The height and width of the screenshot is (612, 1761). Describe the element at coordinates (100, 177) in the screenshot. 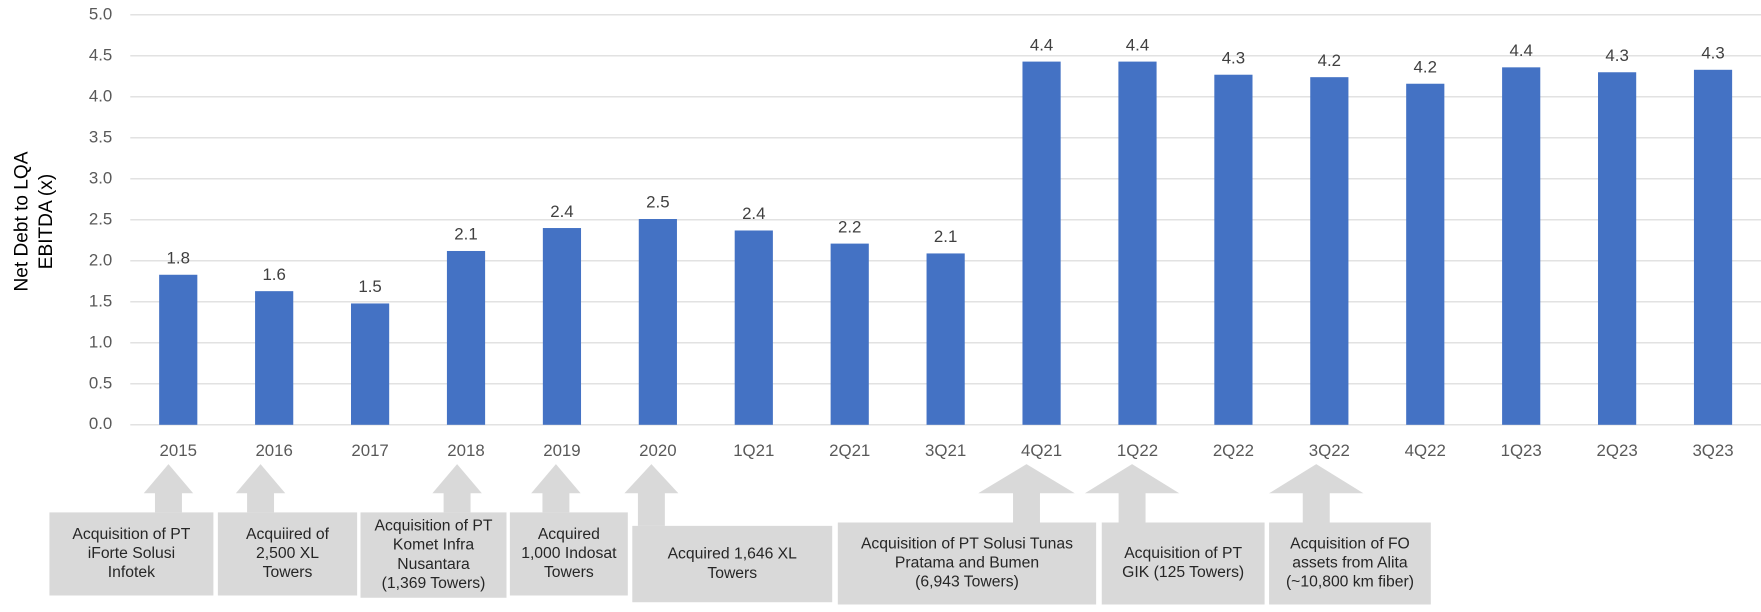

I see `y-tick-label: 3.0` at that location.